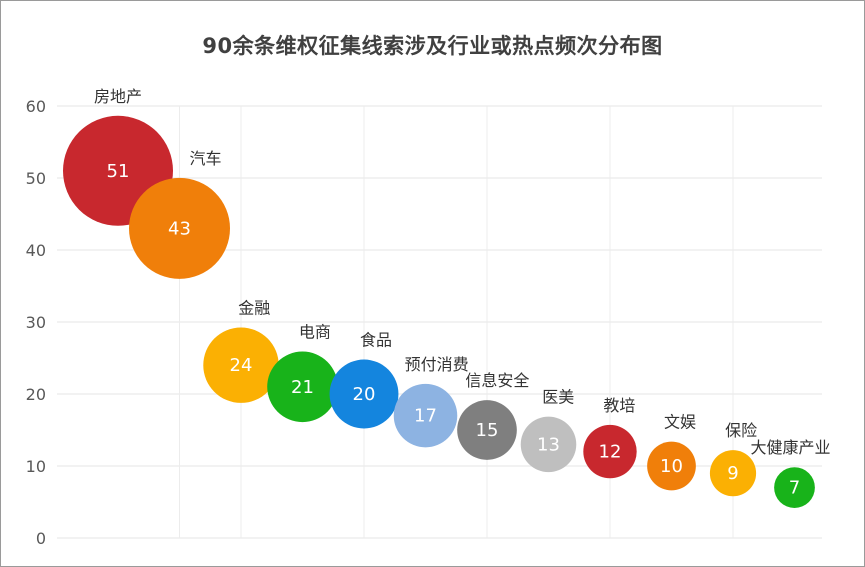  Describe the element at coordinates (315, 332) in the screenshot. I see `category-label: 电商` at that location.